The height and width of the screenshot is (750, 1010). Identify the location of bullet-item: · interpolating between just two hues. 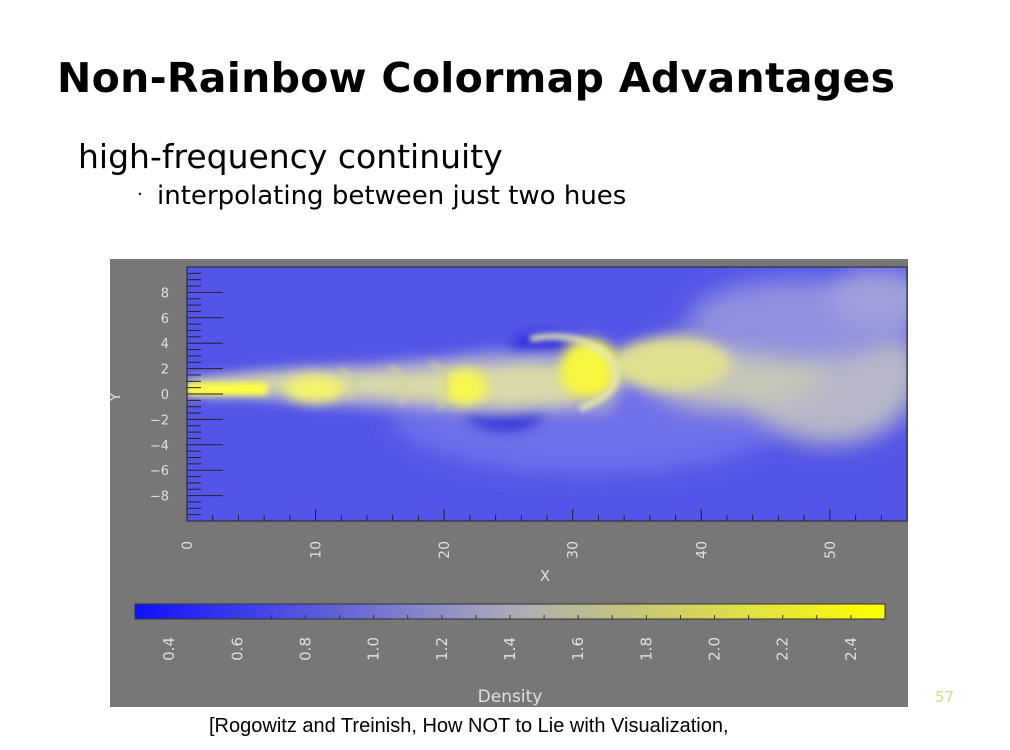
(381, 196).